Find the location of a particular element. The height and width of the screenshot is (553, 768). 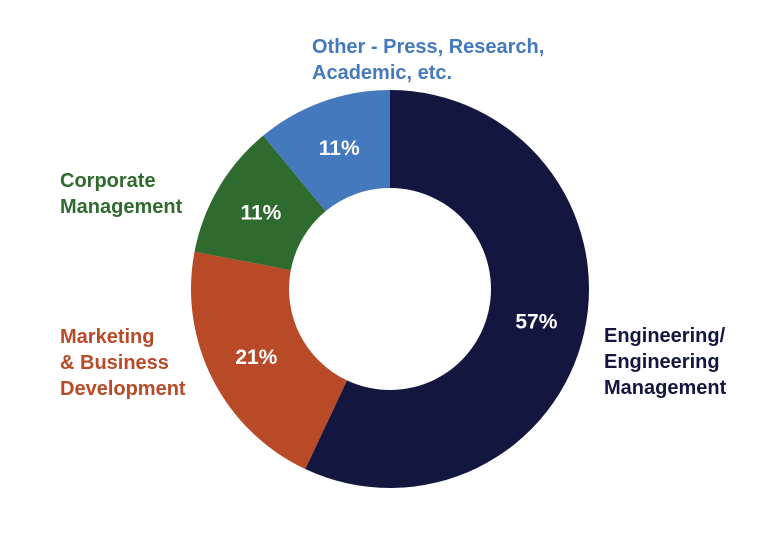

slice-value-label: 57% is located at coordinates (536, 322).